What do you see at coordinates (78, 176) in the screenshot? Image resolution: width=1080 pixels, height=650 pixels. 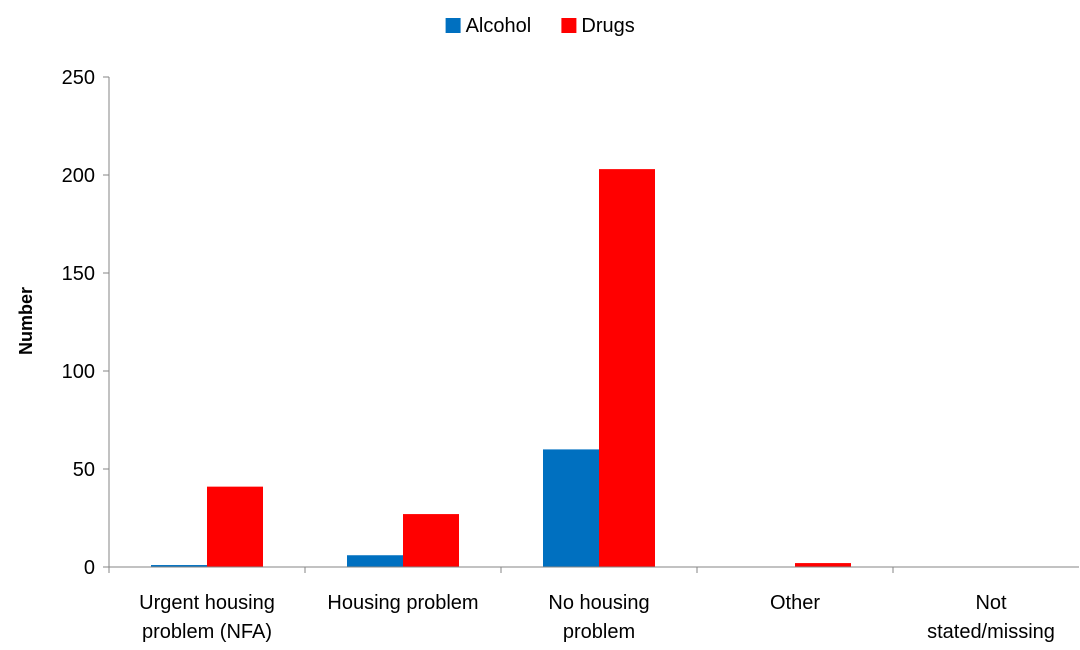 I see `y-tick-label: 200` at bounding box center [78, 176].